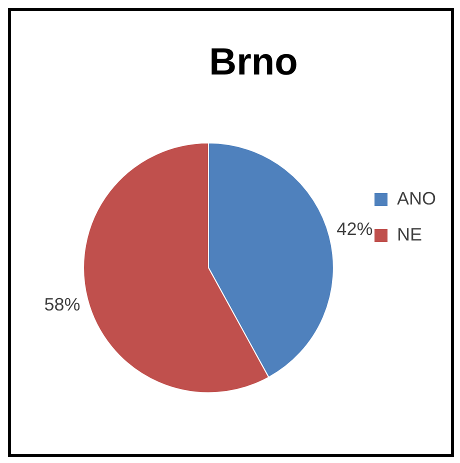  What do you see at coordinates (409, 234) in the screenshot?
I see `legend-label: NE` at bounding box center [409, 234].